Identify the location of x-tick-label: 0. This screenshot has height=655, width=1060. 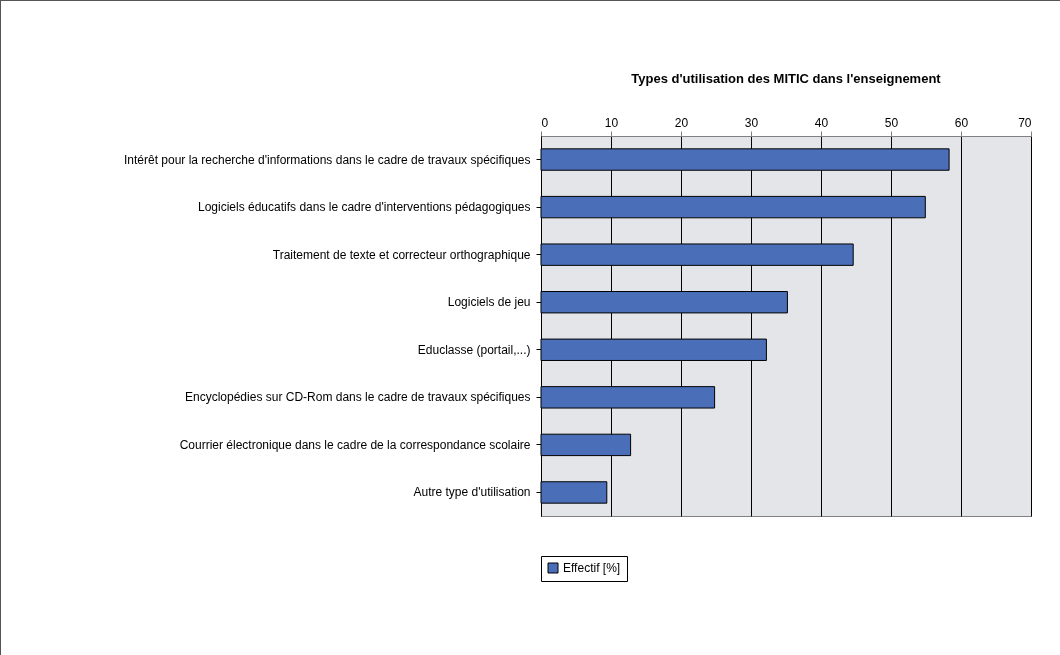
(545, 122).